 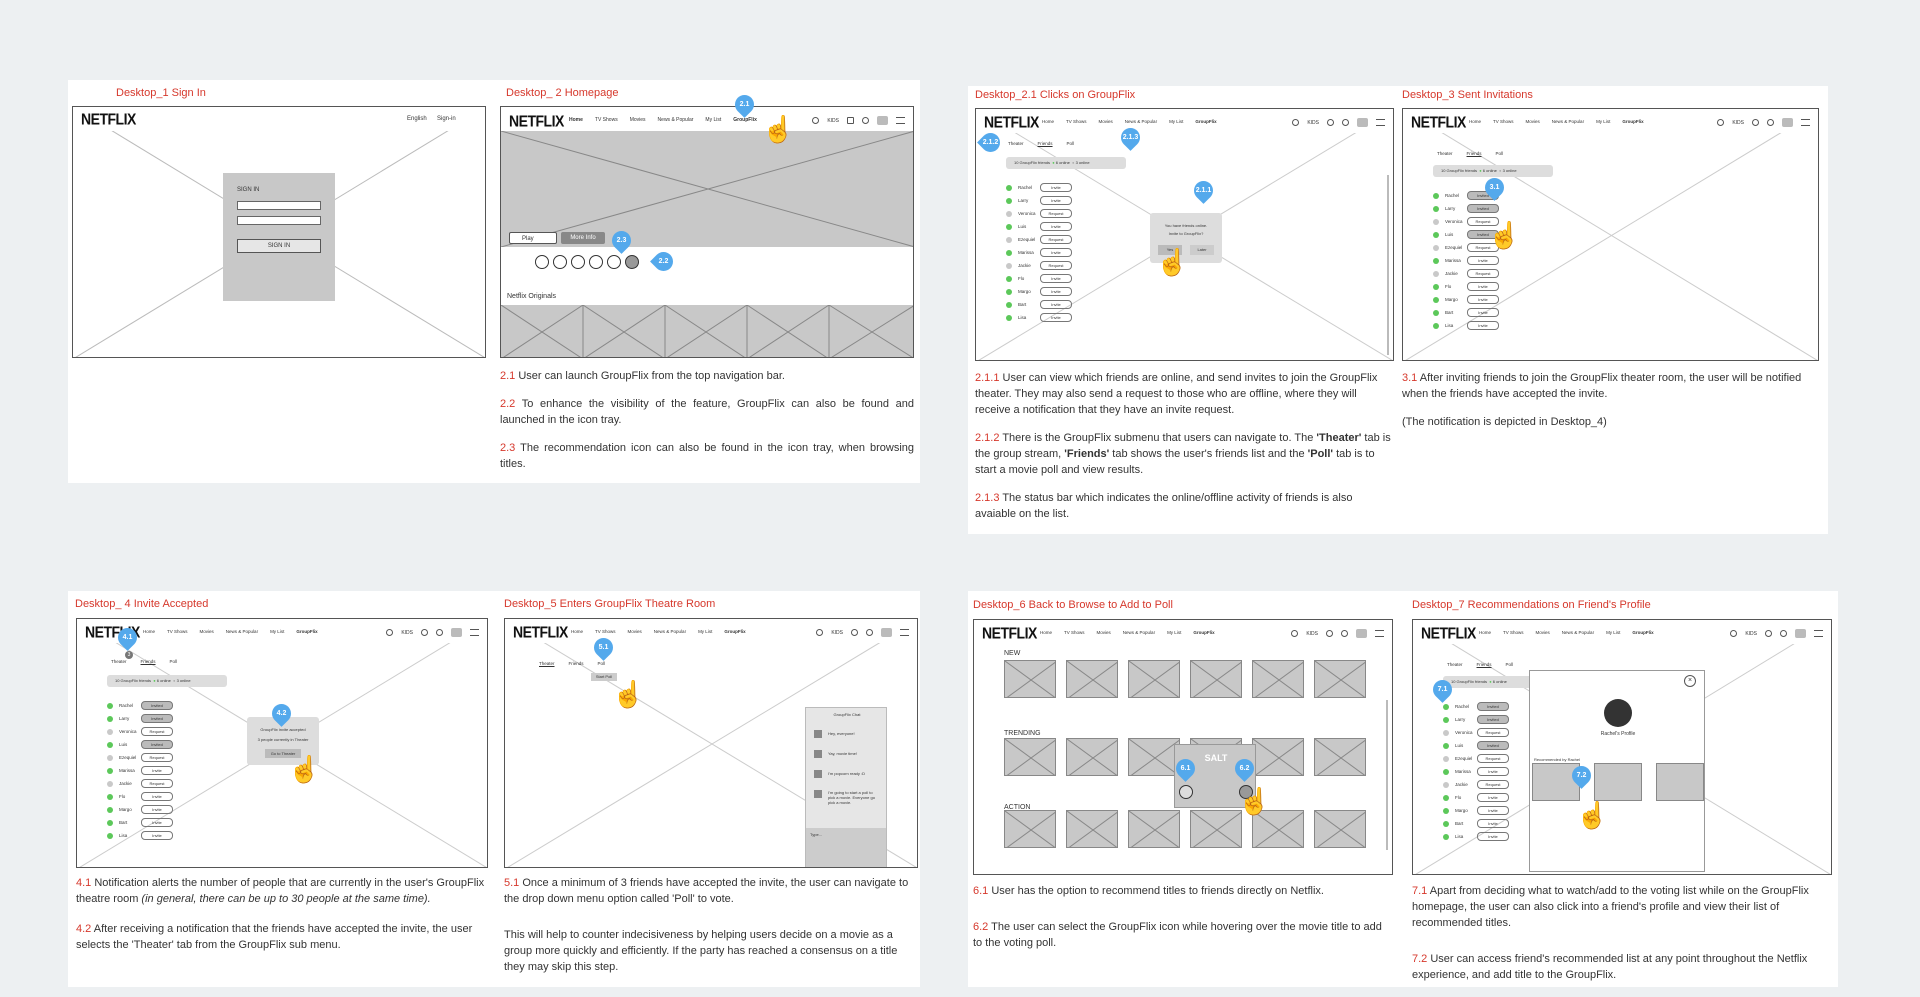 What do you see at coordinates (417, 119) in the screenshot?
I see `language-link: English` at bounding box center [417, 119].